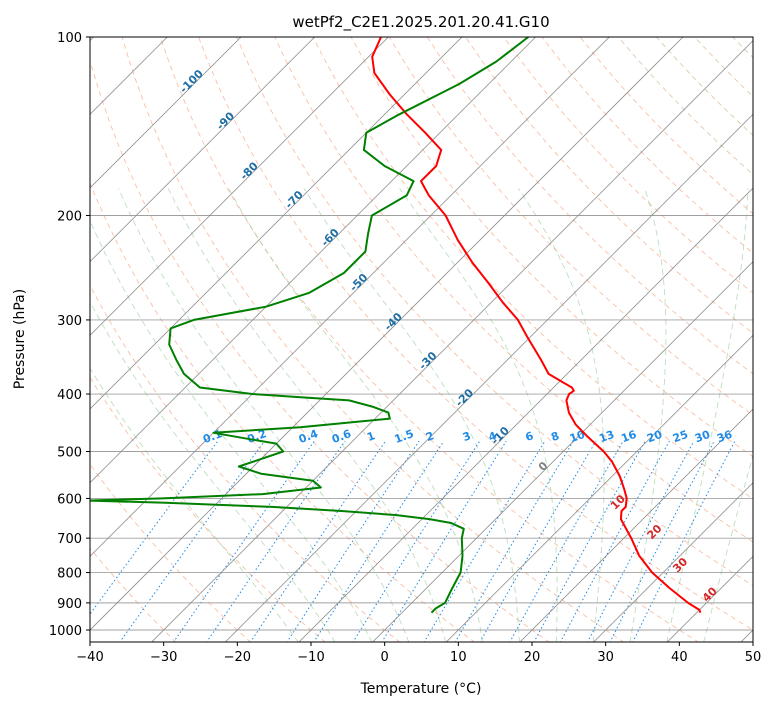 Image resolution: width=775 pixels, height=708 pixels. What do you see at coordinates (421, 689) in the screenshot?
I see `x-axis-label: Temperature (°C)` at bounding box center [421, 689].